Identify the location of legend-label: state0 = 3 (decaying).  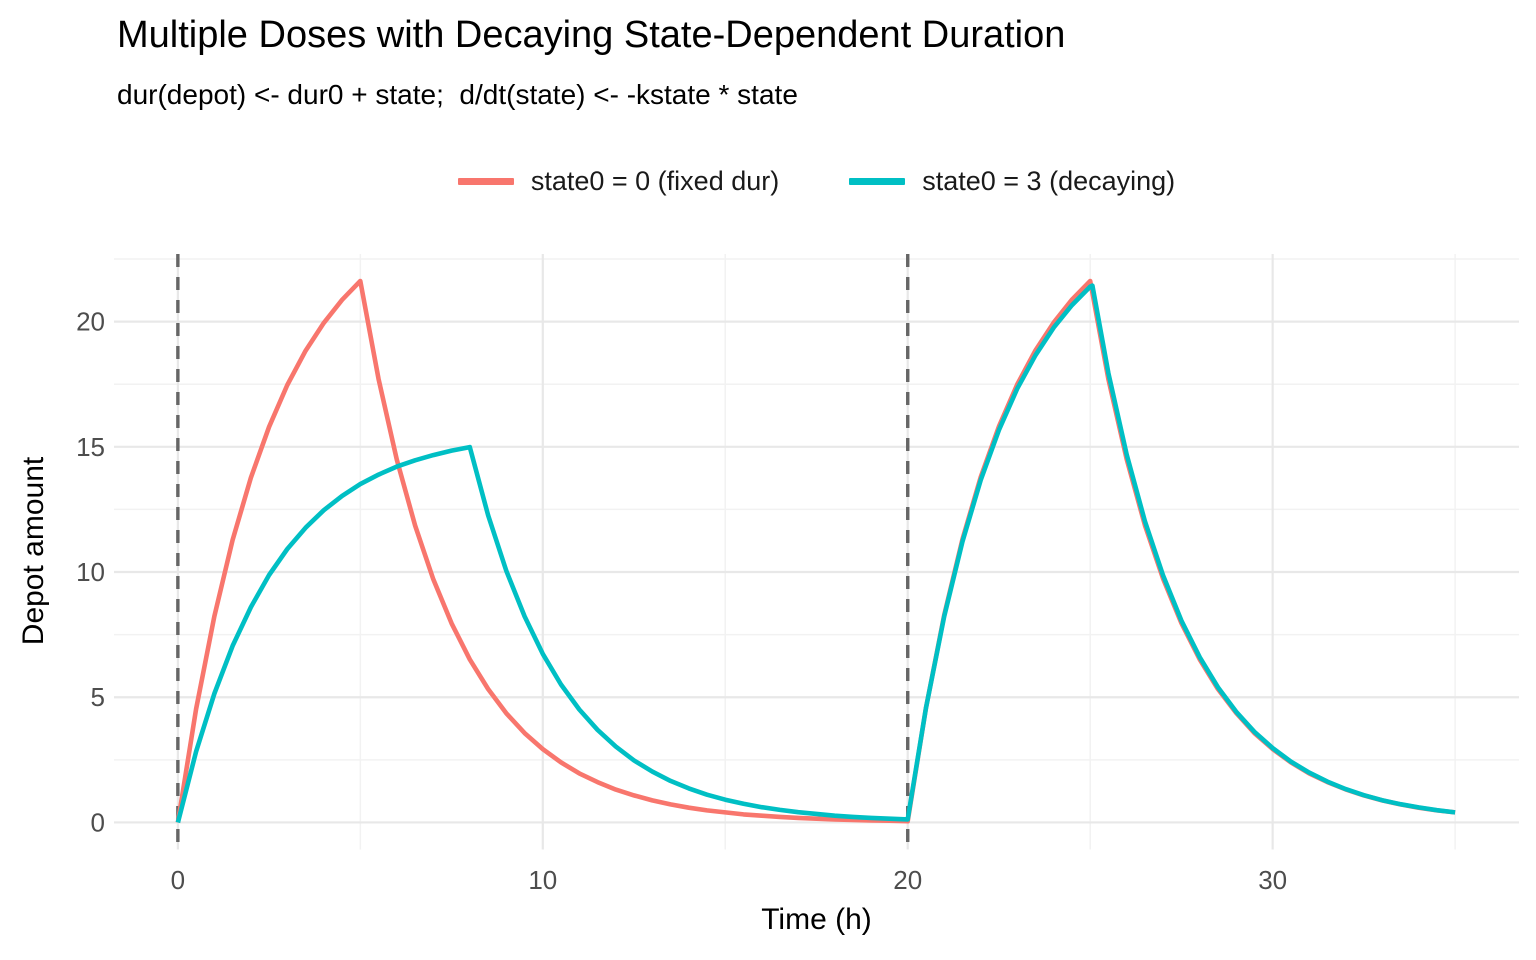
(1049, 180).